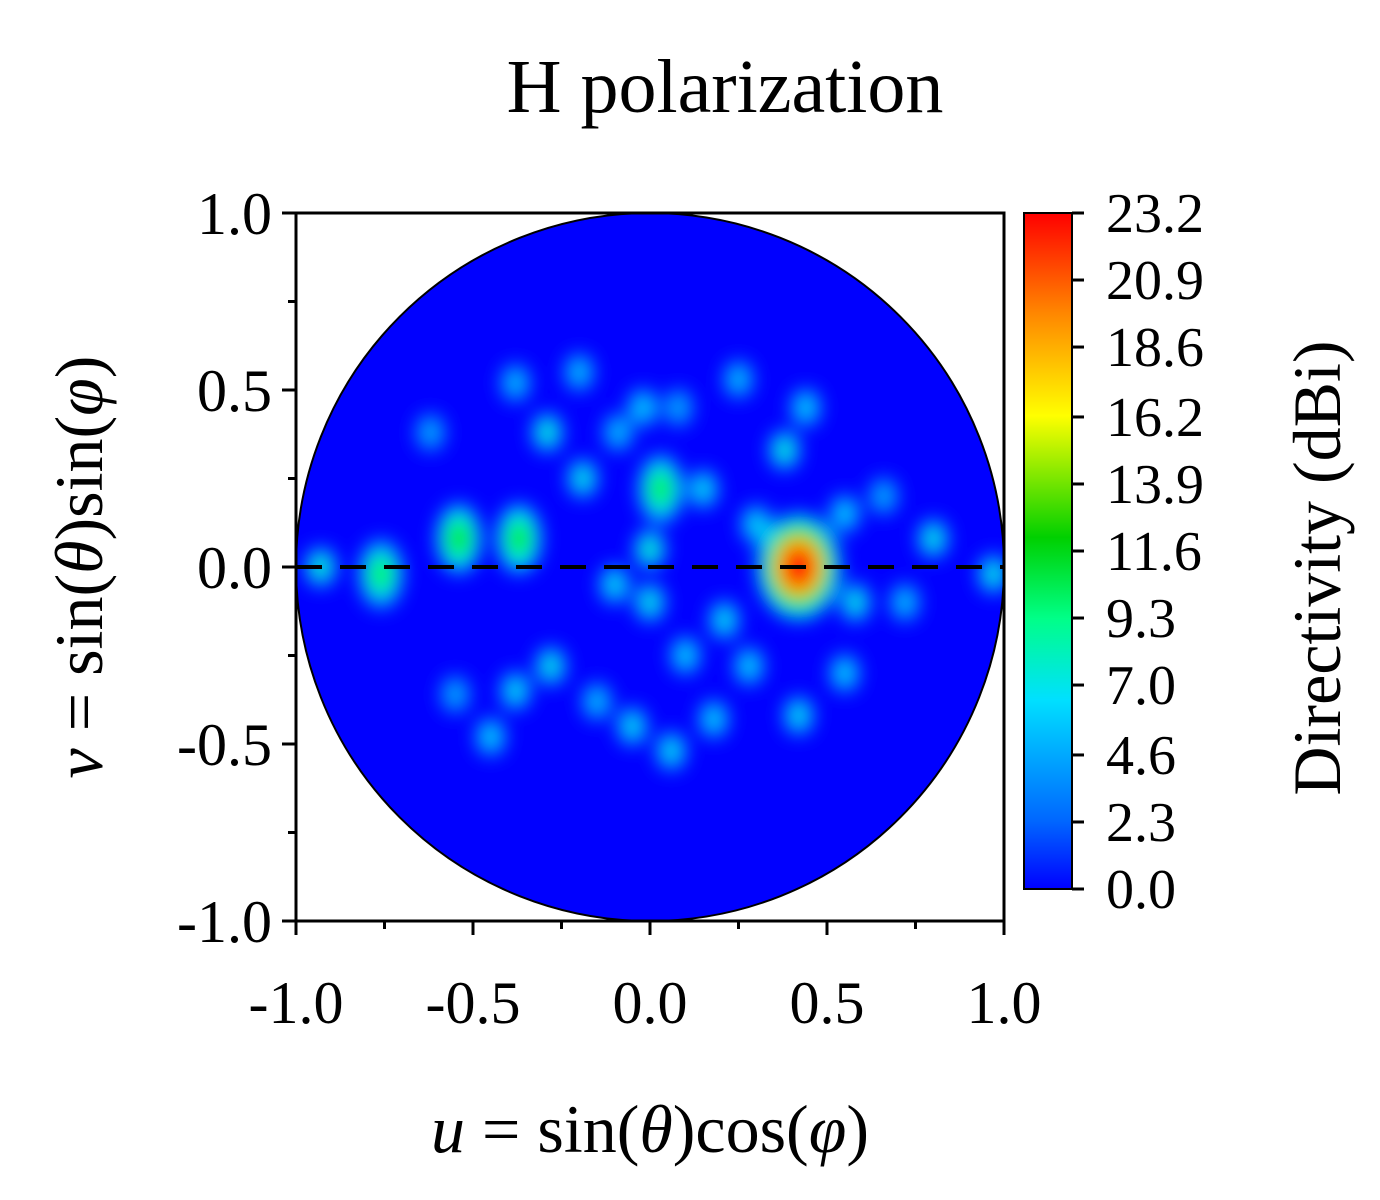 The width and height of the screenshot is (1380, 1200). What do you see at coordinates (827, 1003) in the screenshot?
I see `x-tick-label: 0.5` at bounding box center [827, 1003].